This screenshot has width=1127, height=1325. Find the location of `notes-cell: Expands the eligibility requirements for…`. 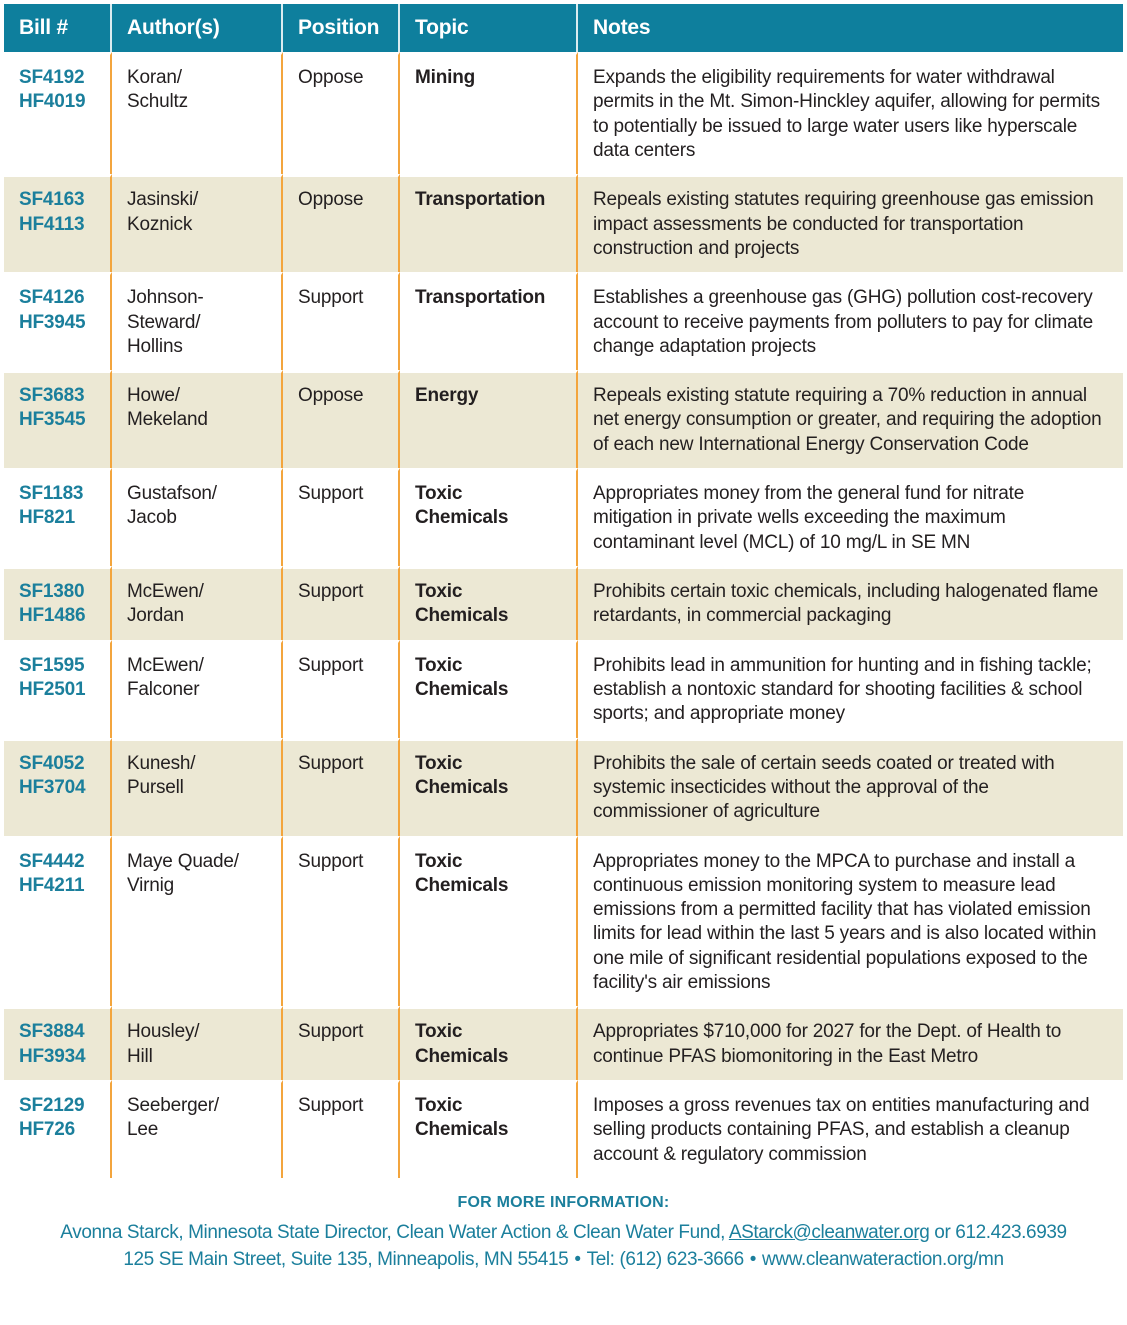

notes-cell: Expands the eligibility requirements for… is located at coordinates (850, 113).